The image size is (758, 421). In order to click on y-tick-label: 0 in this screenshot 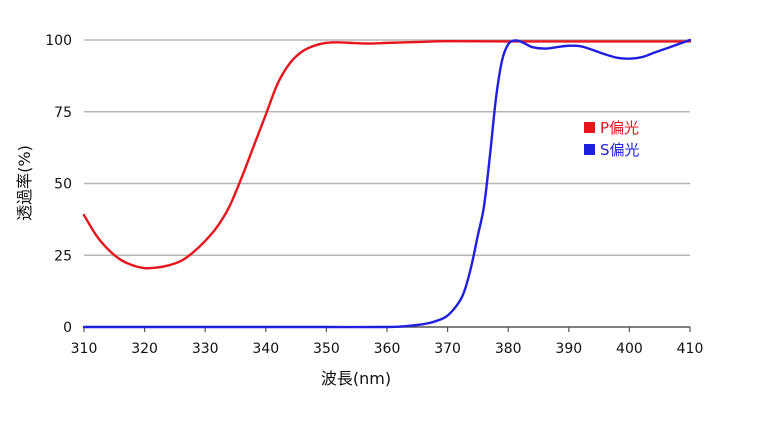, I will do `click(67, 328)`.